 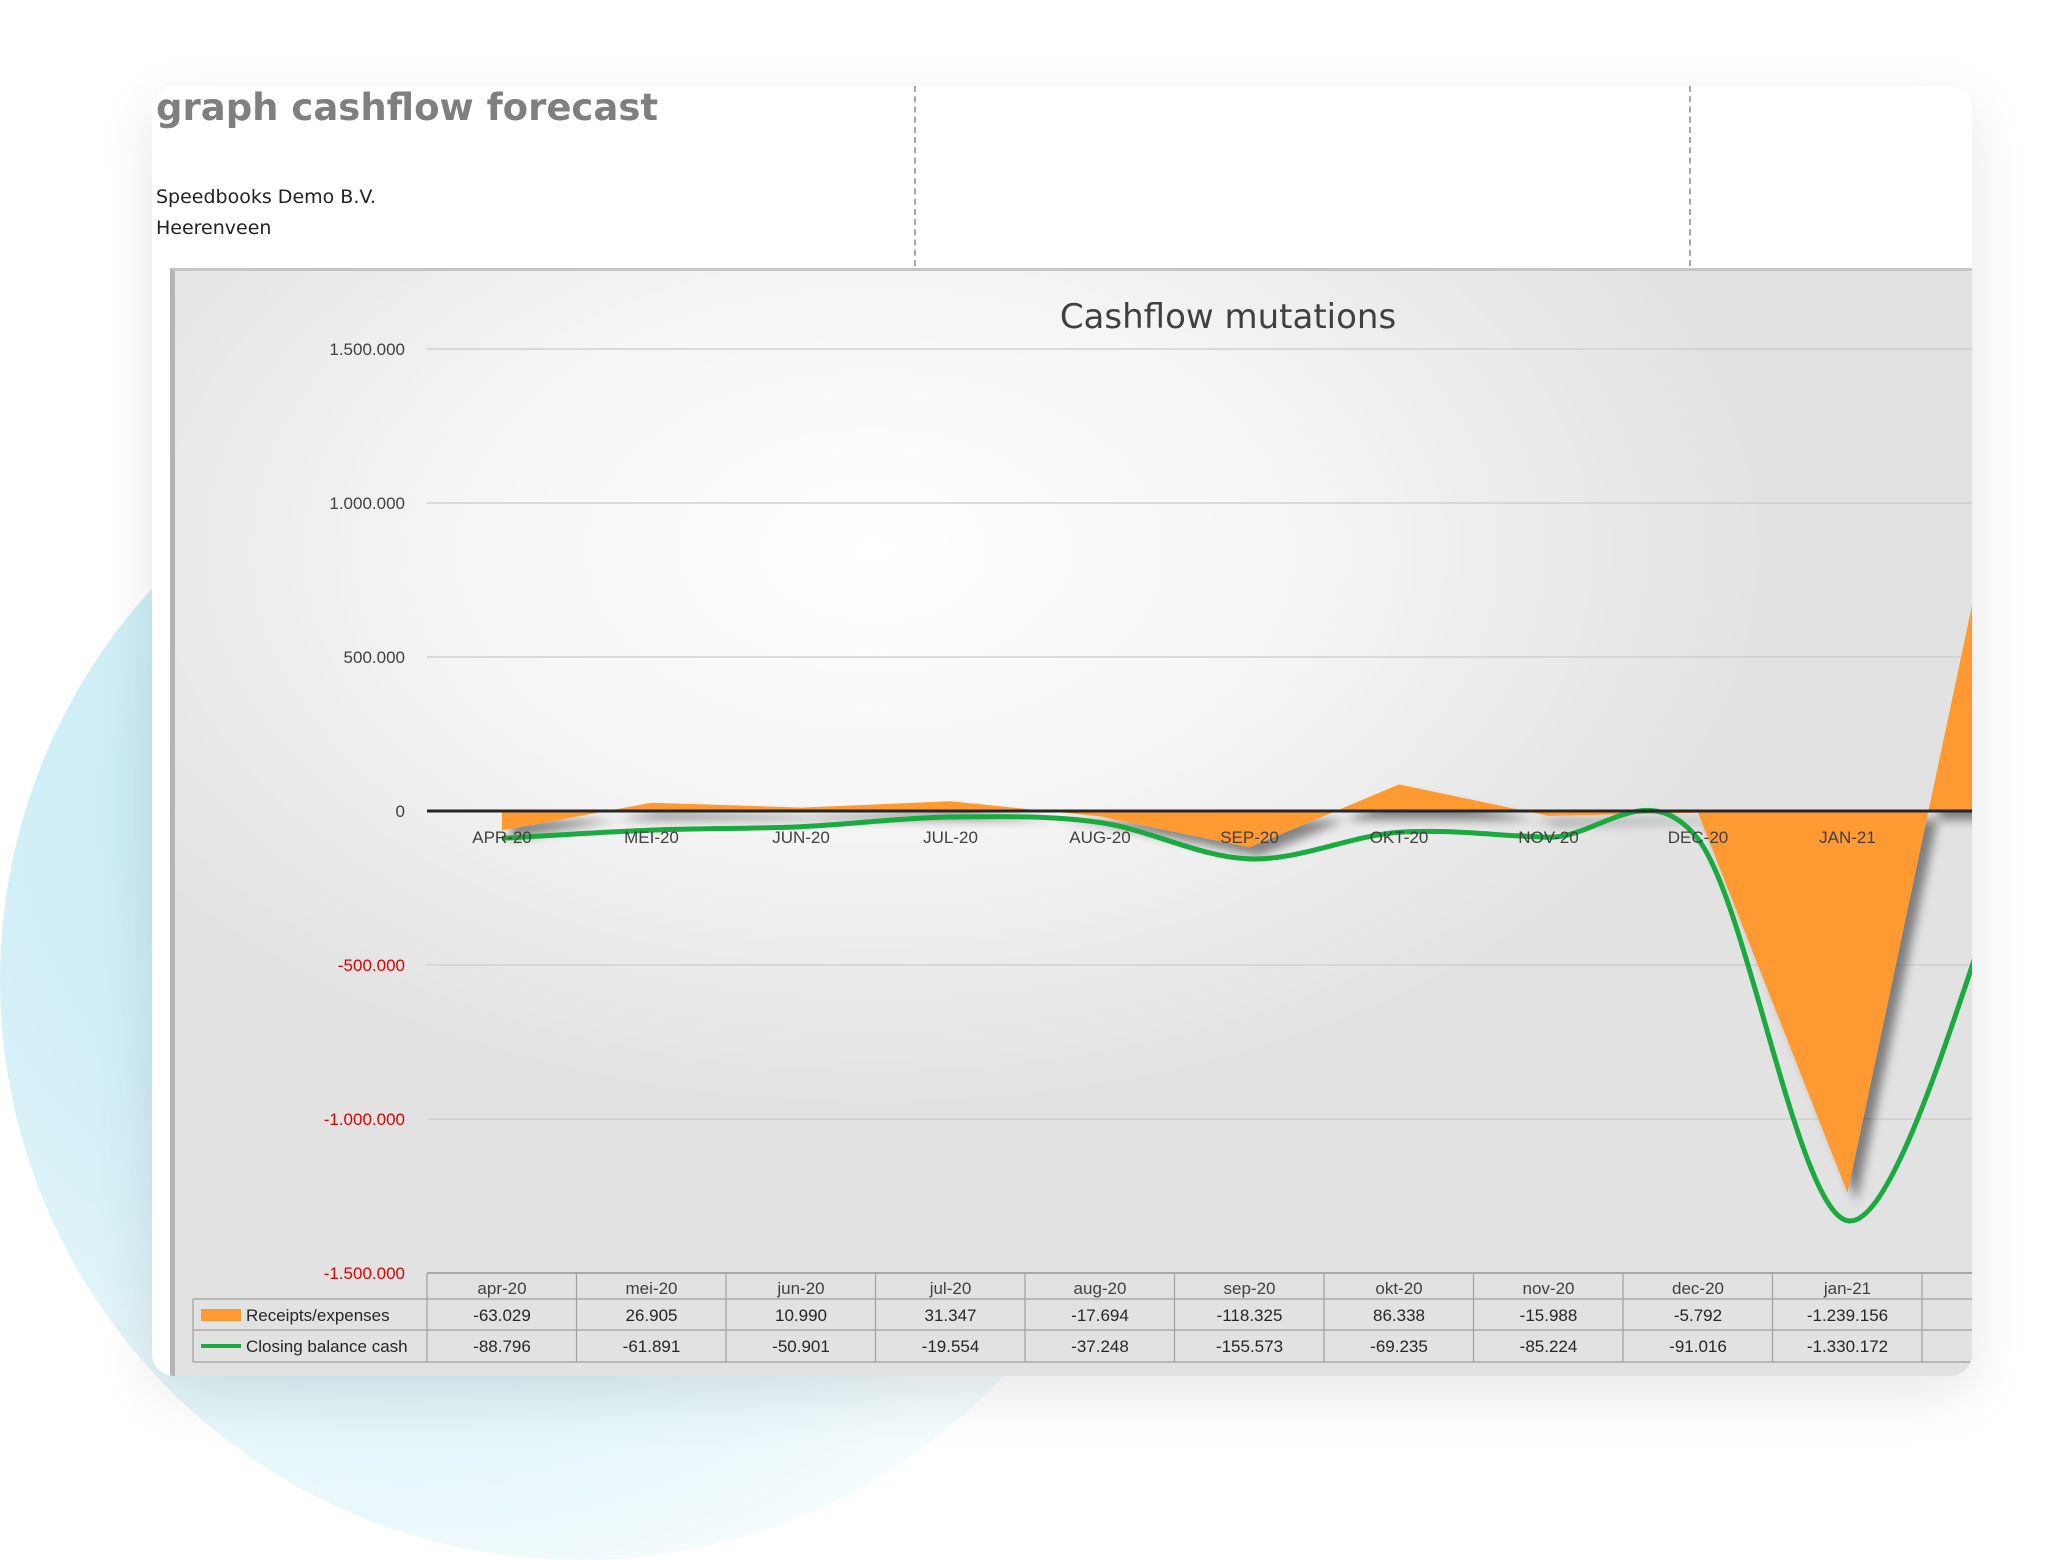 What do you see at coordinates (1847, 1288) in the screenshot?
I see `table-header-cell: jan-21` at bounding box center [1847, 1288].